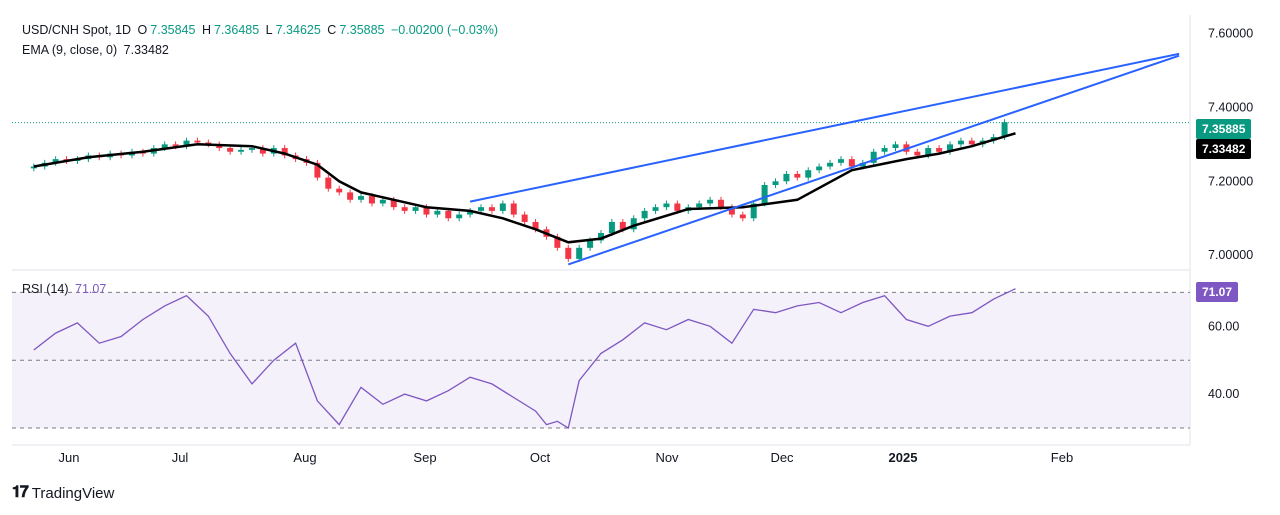 This screenshot has width=1280, height=515. Describe the element at coordinates (45, 289) in the screenshot. I see `rsi-label: RSI (14)` at that location.